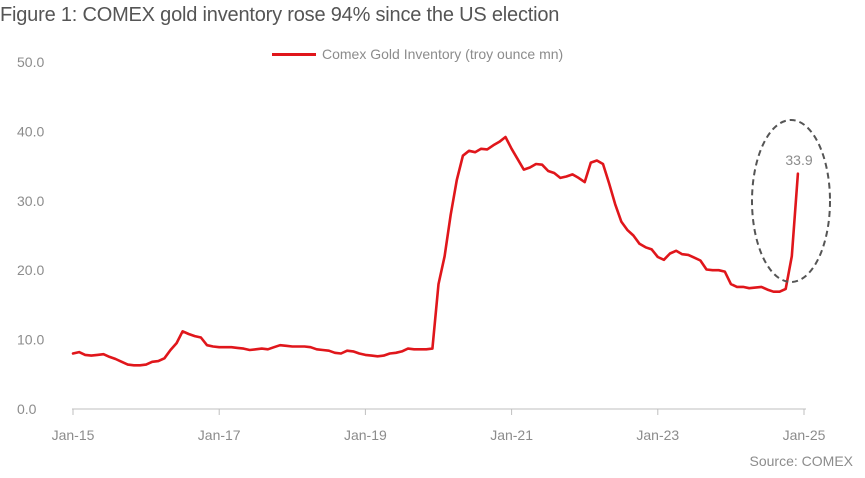 The image size is (865, 478). Describe the element at coordinates (30, 201) in the screenshot. I see `y-tick-label: 30.0` at that location.